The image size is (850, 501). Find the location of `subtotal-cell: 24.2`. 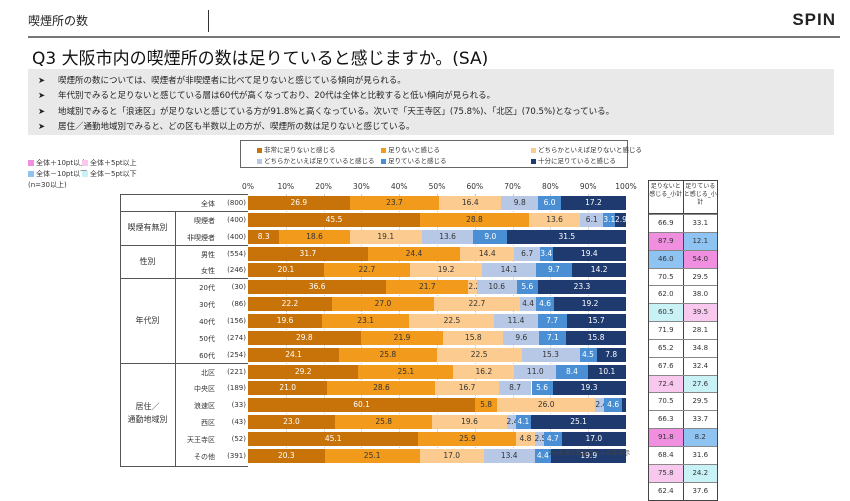

subtotal-cell: 24.2 is located at coordinates (700, 473).